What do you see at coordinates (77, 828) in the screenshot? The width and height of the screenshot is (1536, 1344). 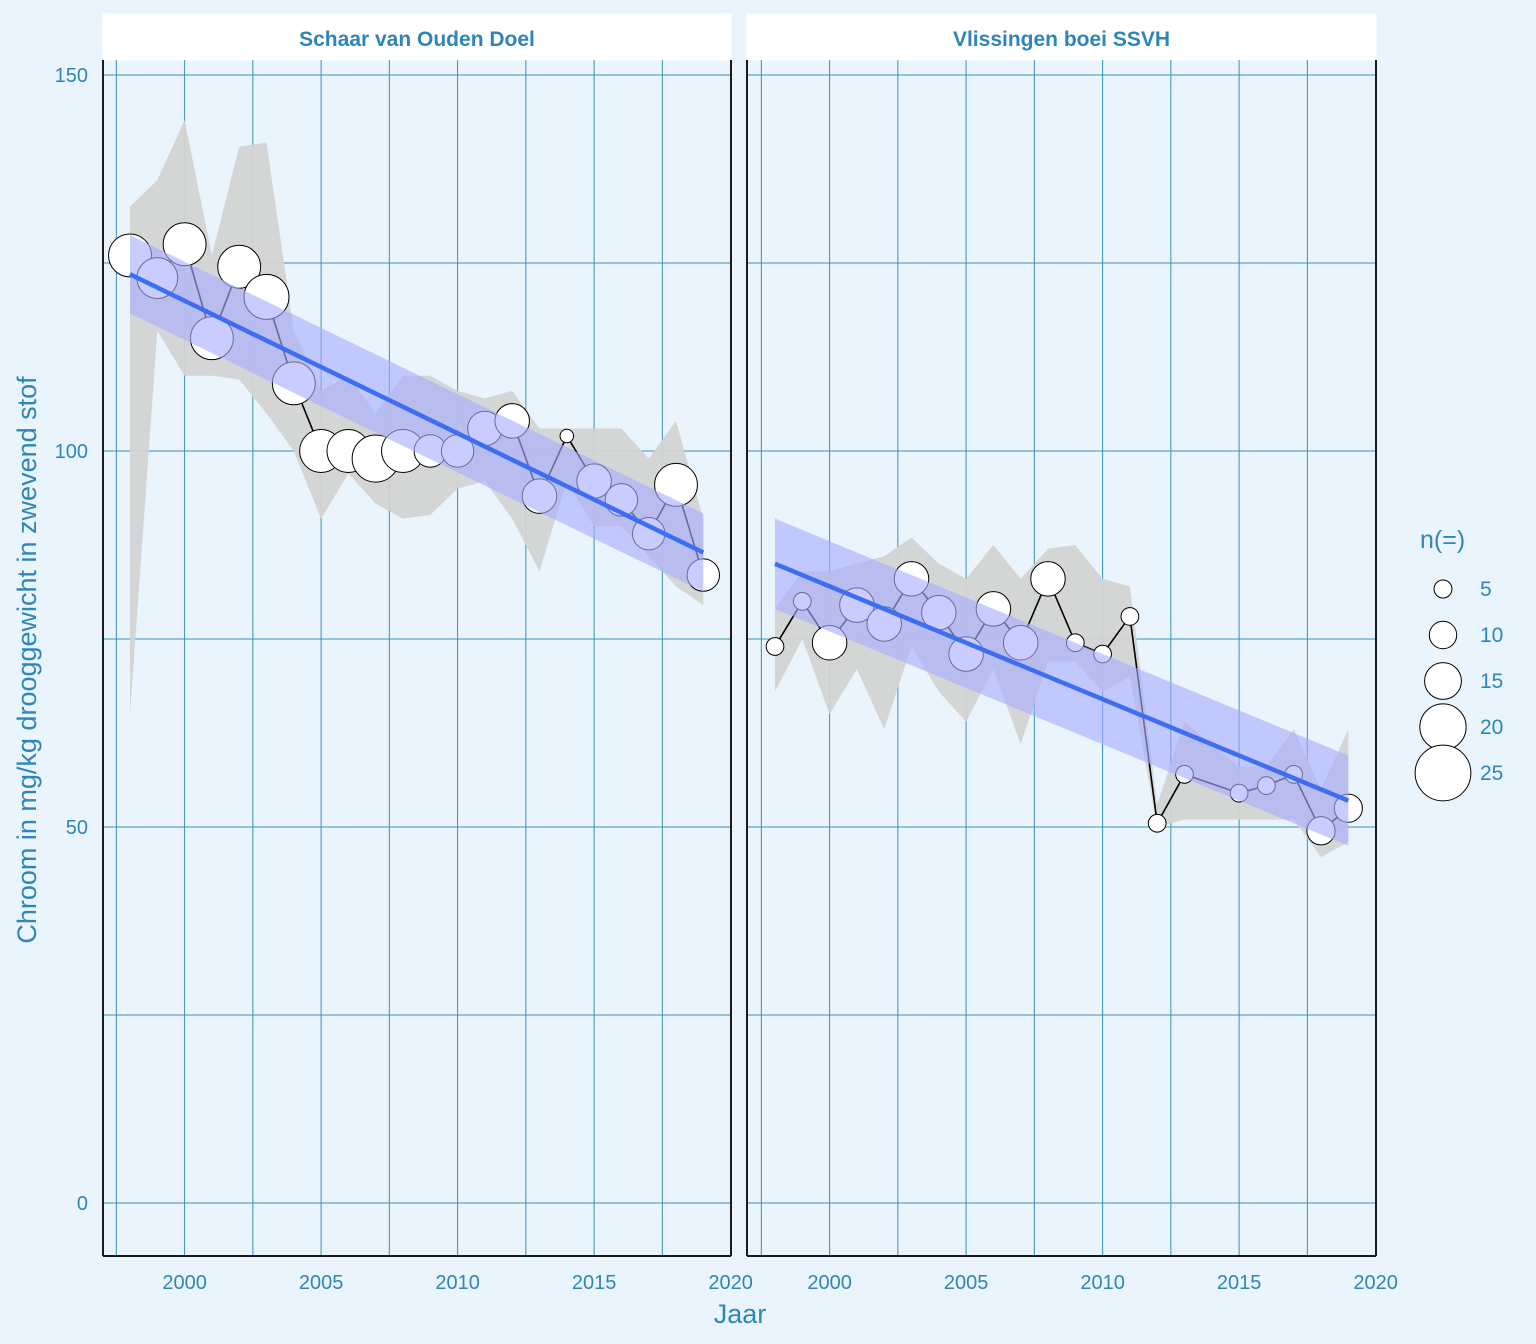 I see `y-tick-label: 50` at bounding box center [77, 828].